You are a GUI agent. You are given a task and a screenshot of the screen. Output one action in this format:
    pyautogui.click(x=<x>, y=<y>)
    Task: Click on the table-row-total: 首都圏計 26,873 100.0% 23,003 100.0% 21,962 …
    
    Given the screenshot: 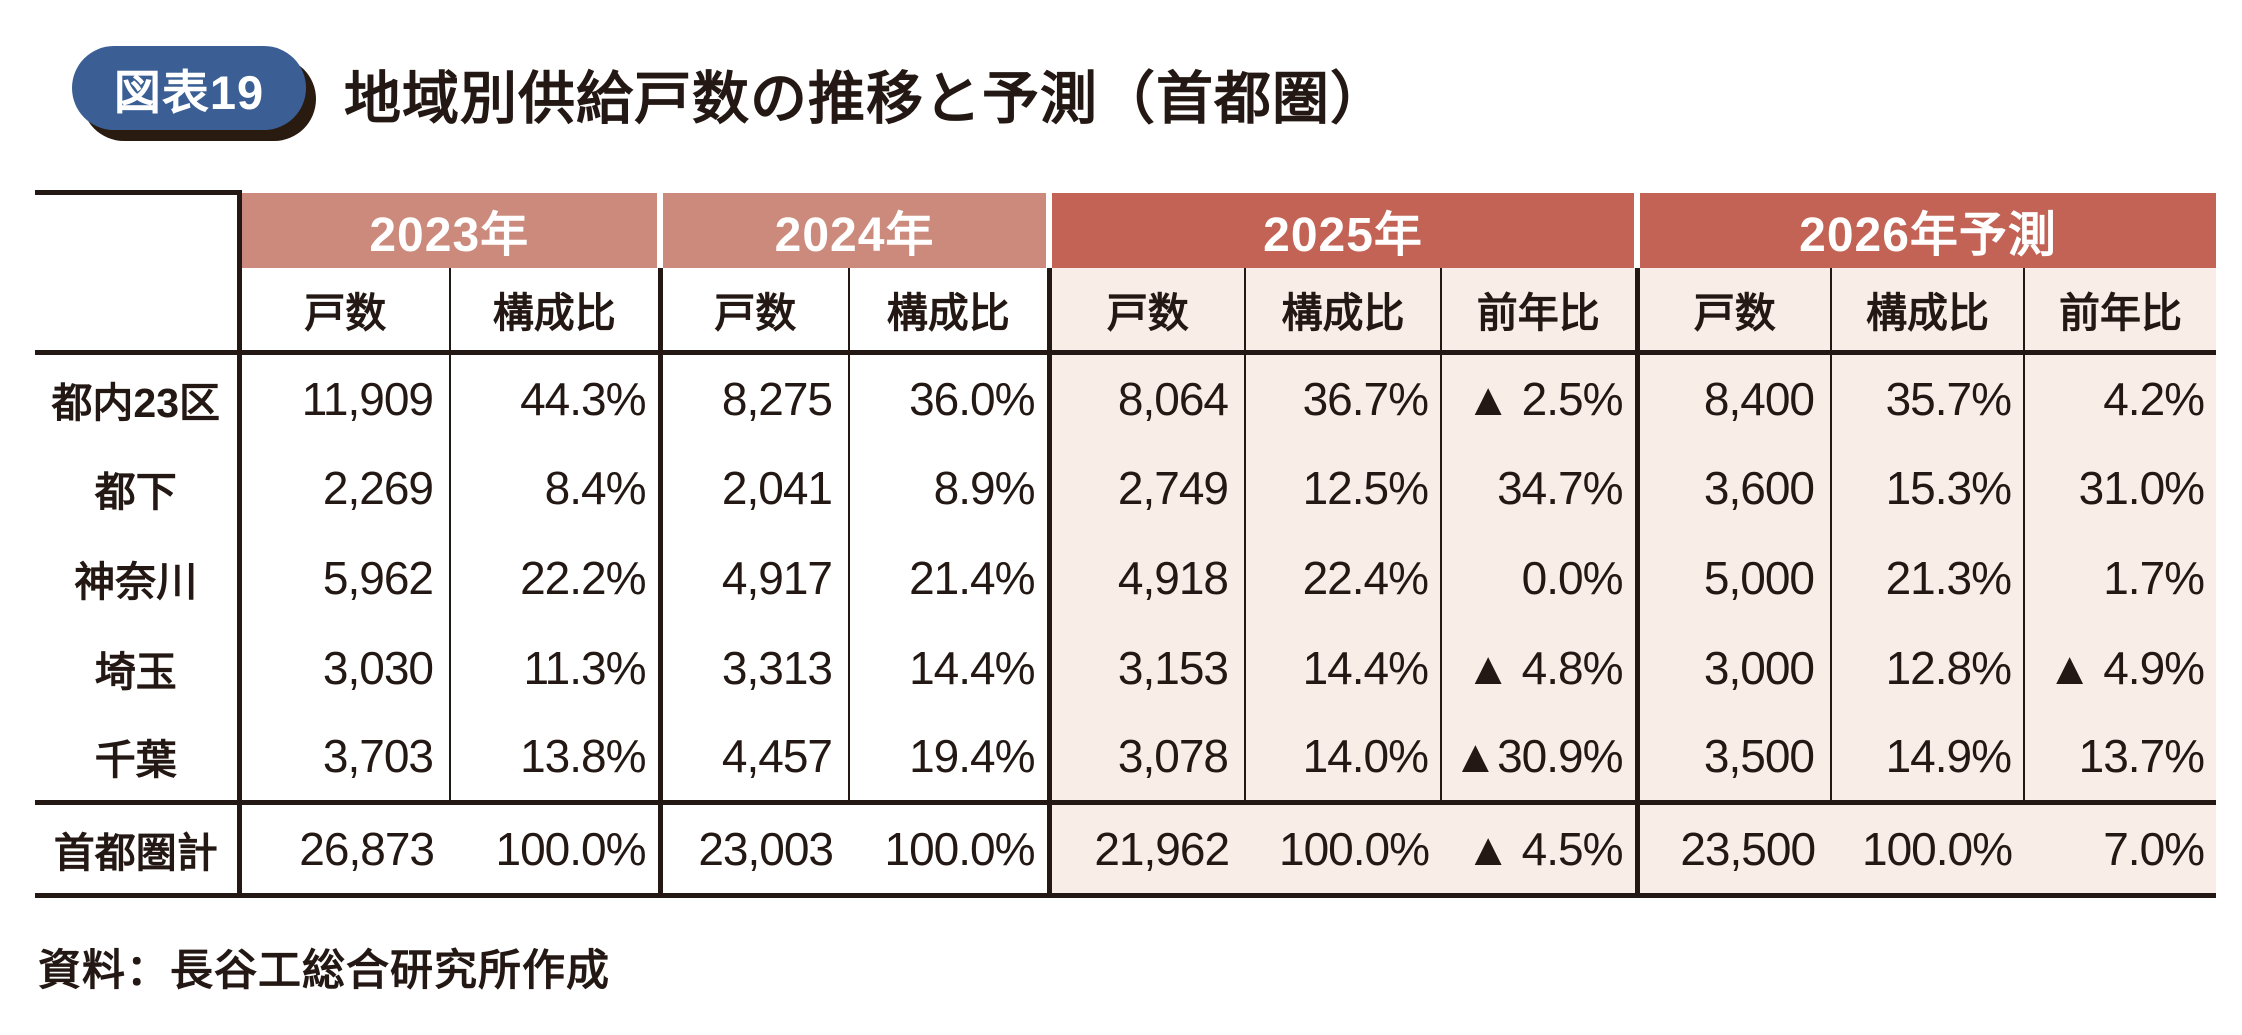 What is the action you would take?
    pyautogui.click(x=1126, y=849)
    